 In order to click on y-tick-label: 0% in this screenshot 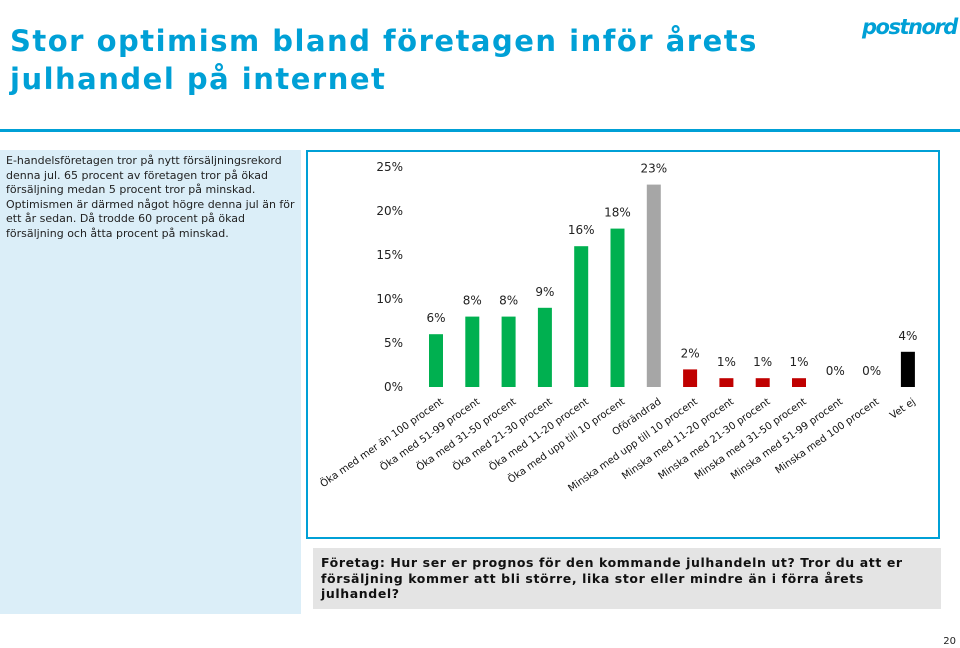, I will do `click(393, 387)`.